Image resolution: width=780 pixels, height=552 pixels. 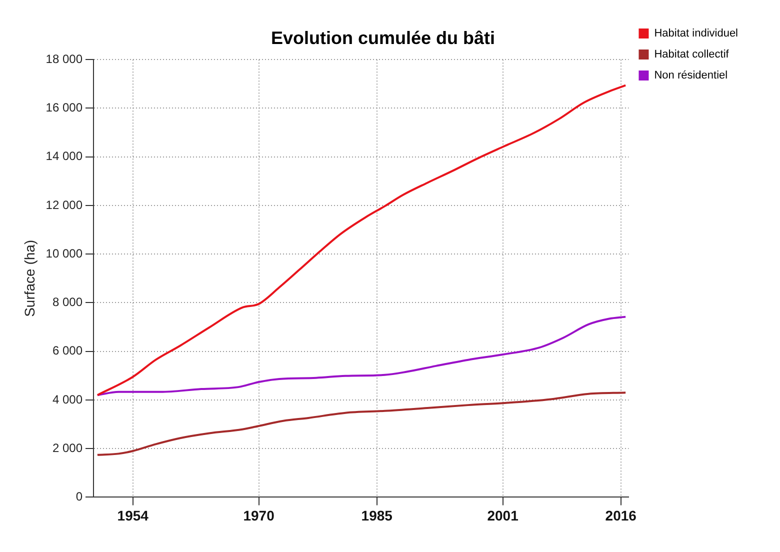 I want to click on y-tick-label: 12 000, so click(x=64, y=205).